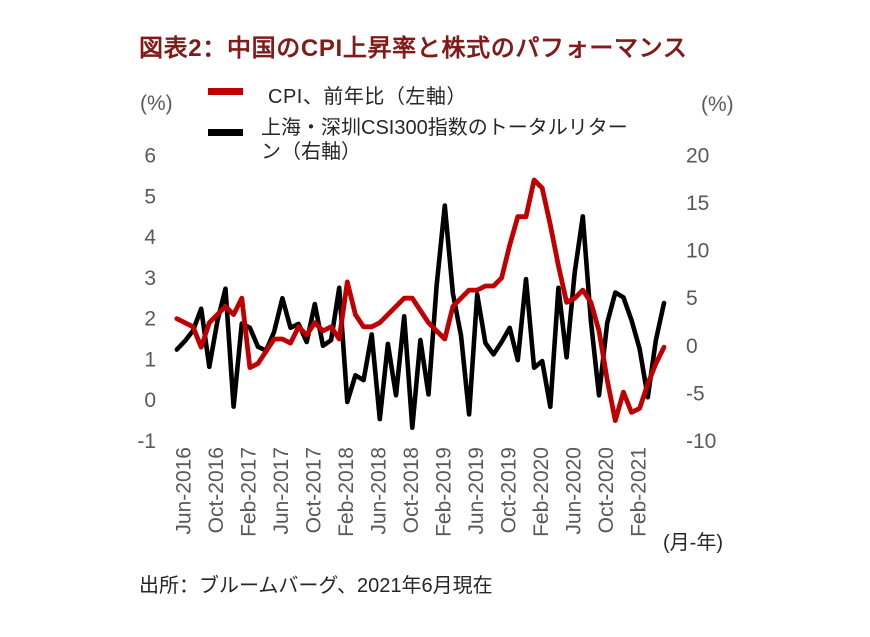 The height and width of the screenshot is (637, 870). I want to click on svg-text: Jun-2016, so click(183, 491).